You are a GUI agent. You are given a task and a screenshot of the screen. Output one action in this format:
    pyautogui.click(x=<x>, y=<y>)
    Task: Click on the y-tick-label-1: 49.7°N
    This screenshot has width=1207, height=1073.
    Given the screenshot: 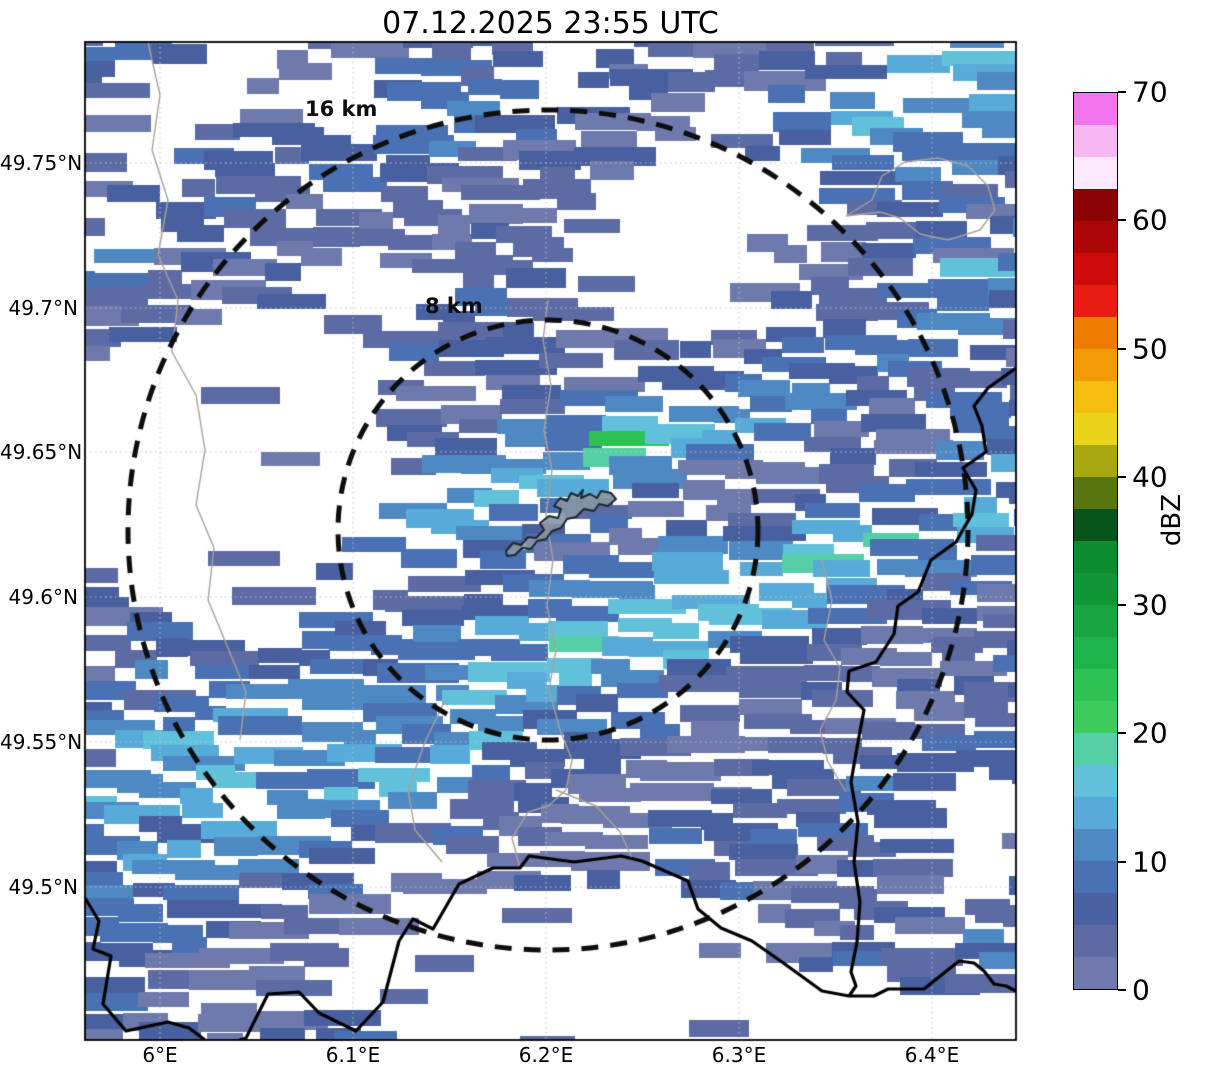 What is the action you would take?
    pyautogui.click(x=43, y=308)
    